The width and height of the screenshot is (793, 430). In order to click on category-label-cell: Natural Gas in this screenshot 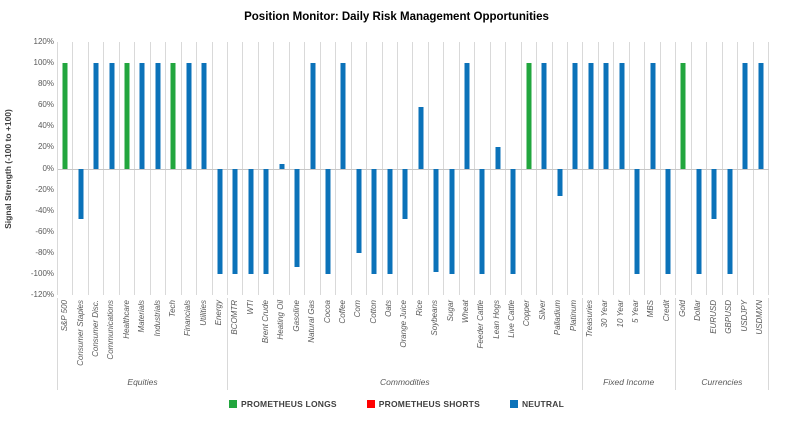, I will do `click(312, 336)`.